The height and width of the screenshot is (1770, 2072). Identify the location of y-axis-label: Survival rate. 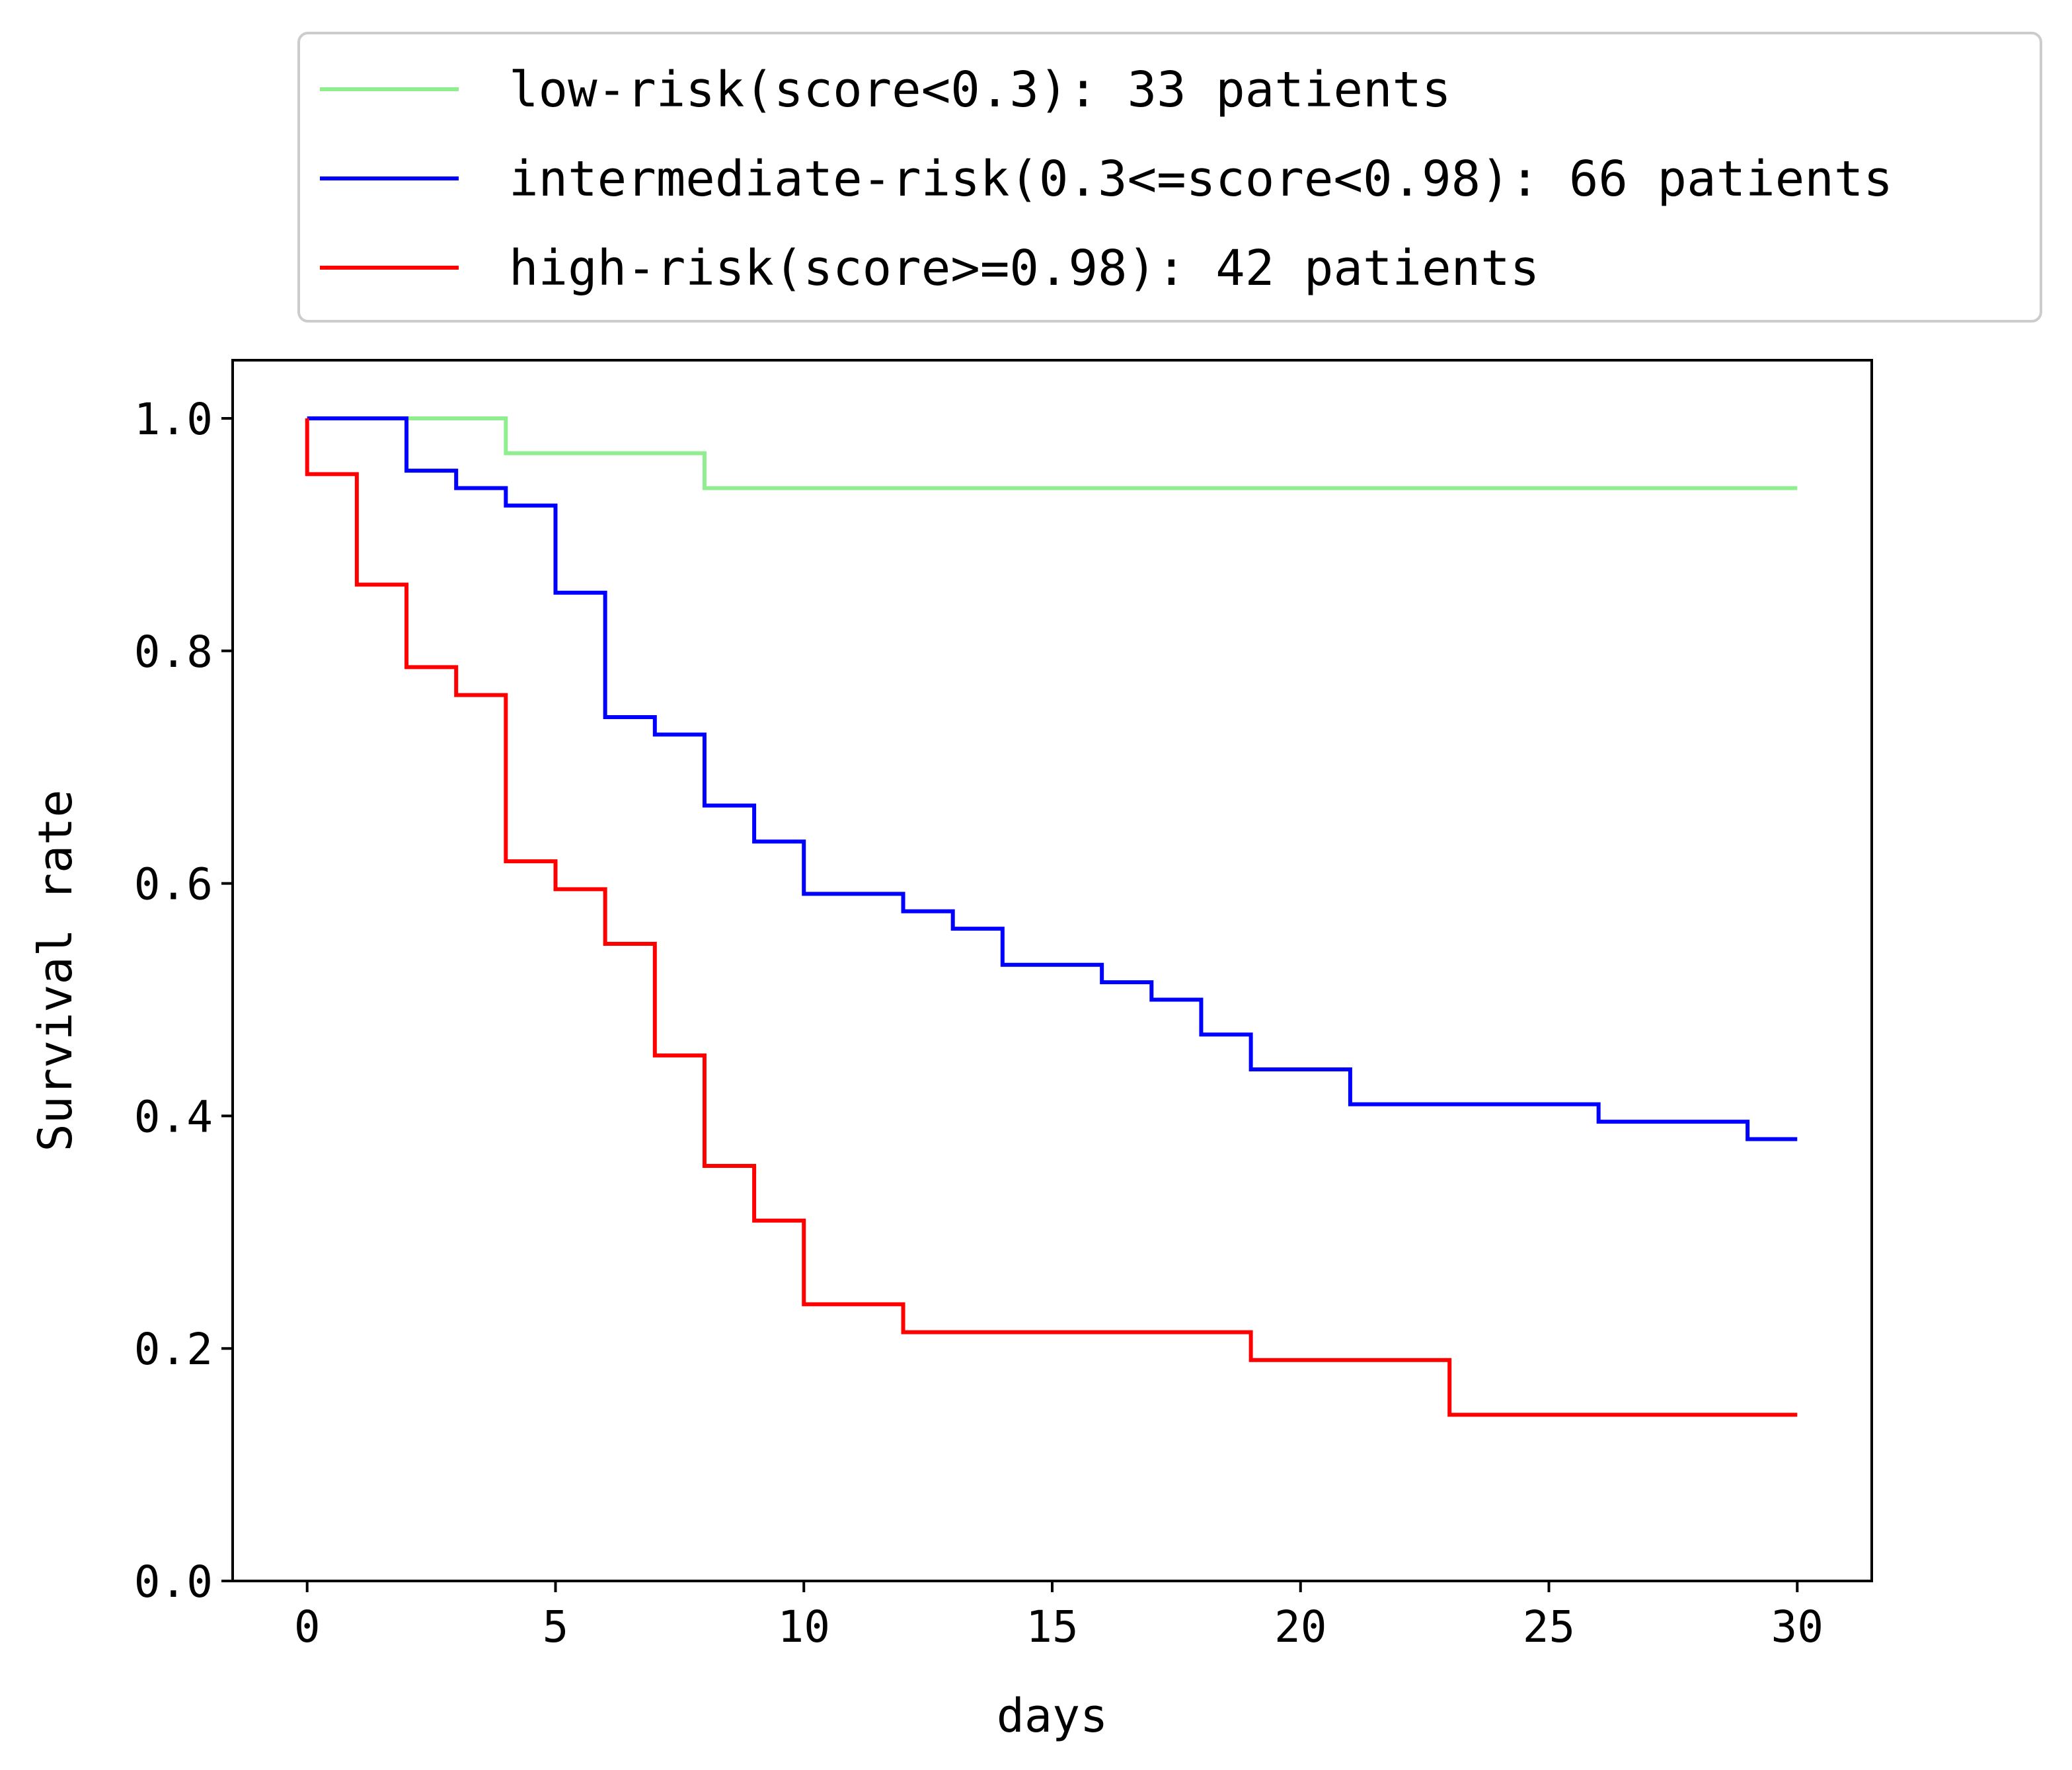
(55, 971).